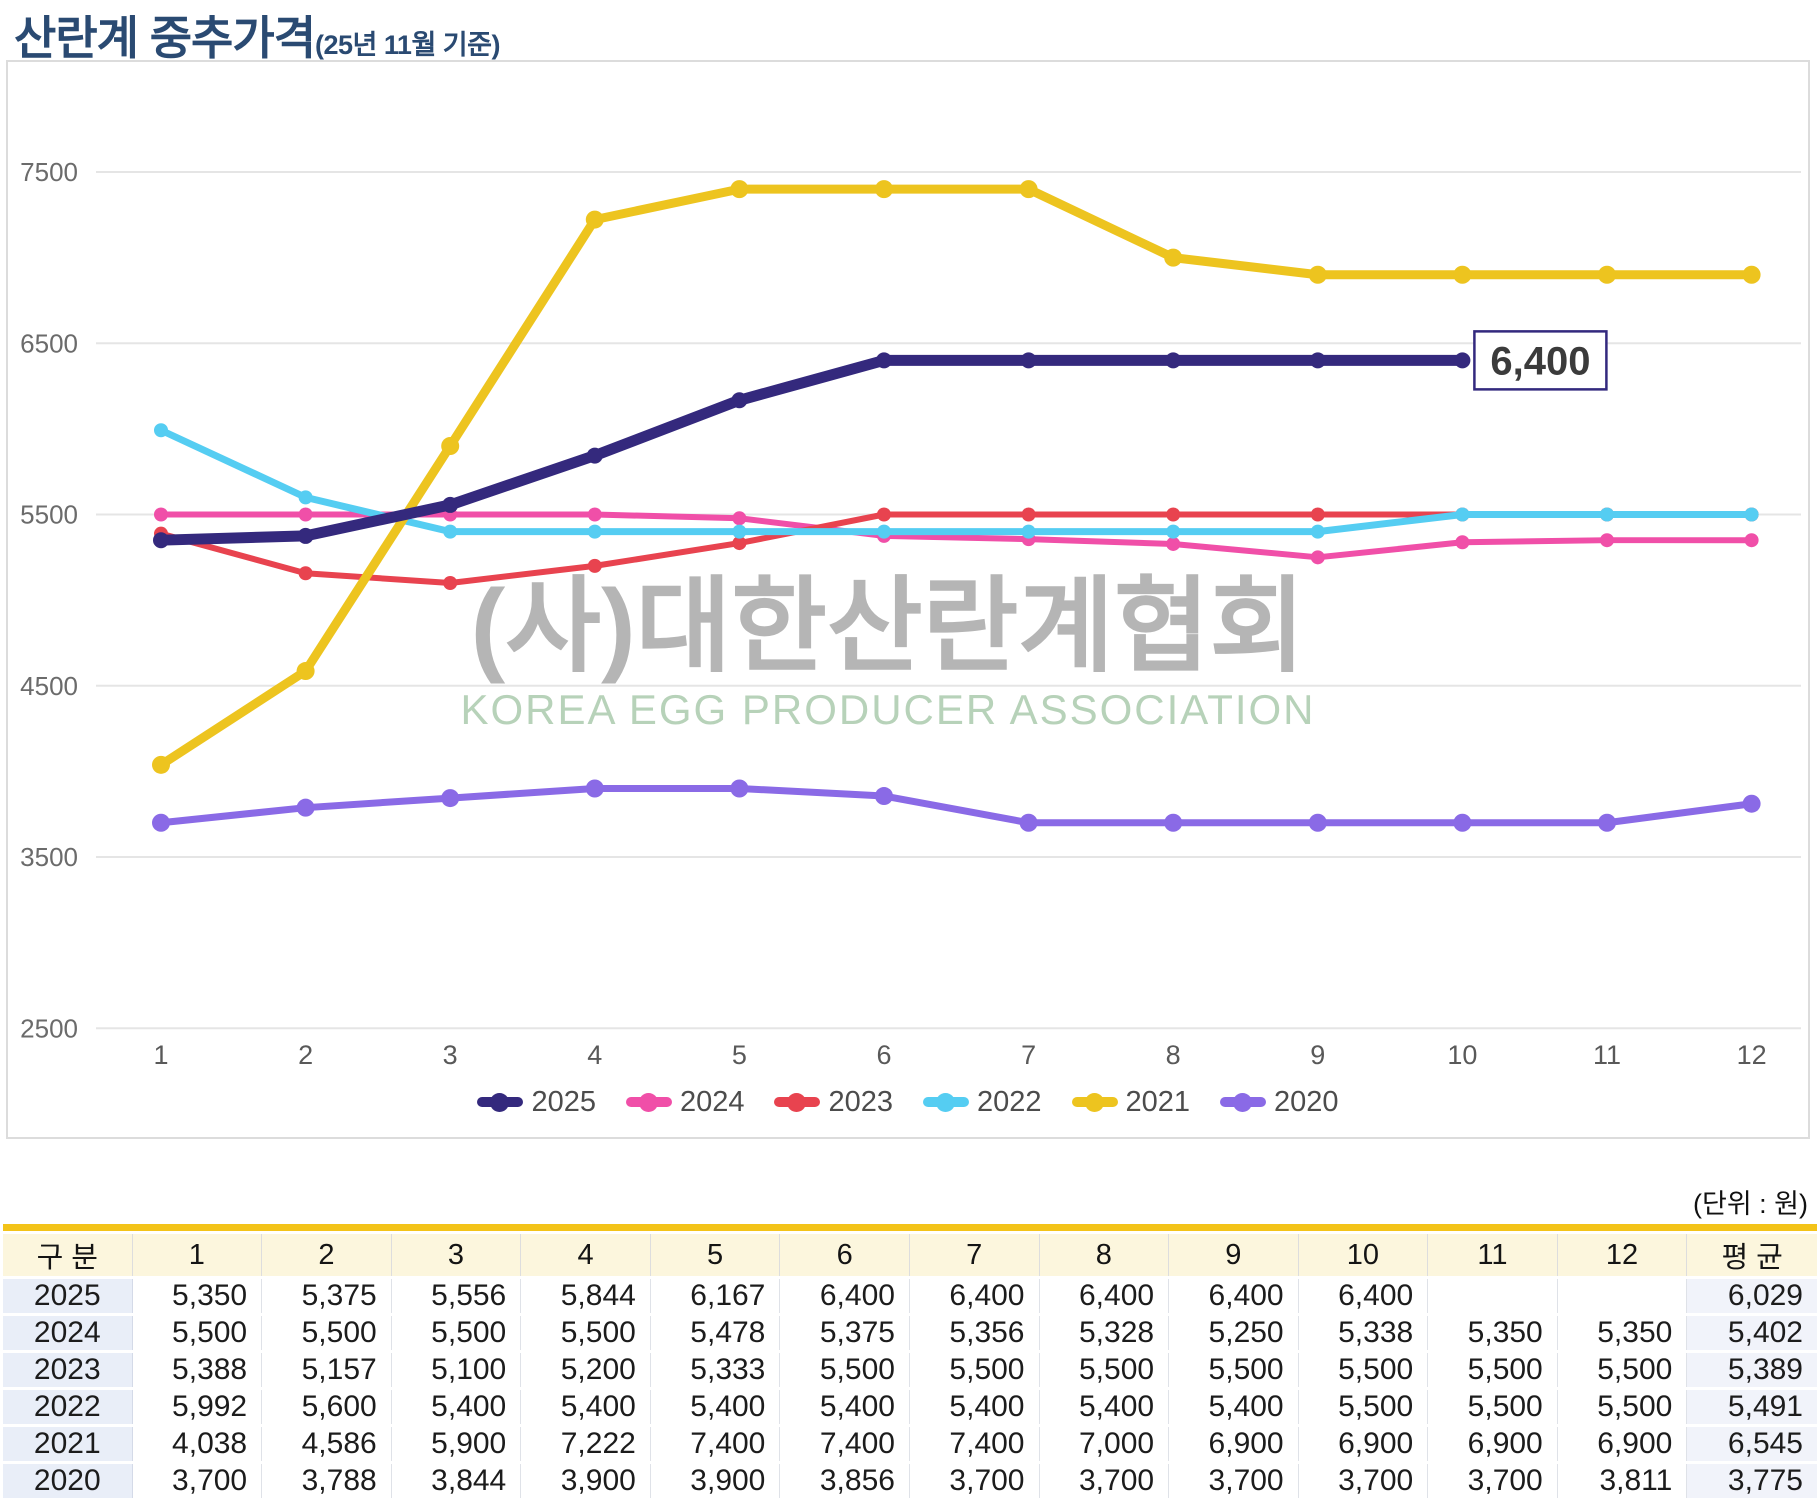 The height and width of the screenshot is (1501, 1820). Describe the element at coordinates (1104, 1255) in the screenshot. I see `table-header-cell: 8` at that location.